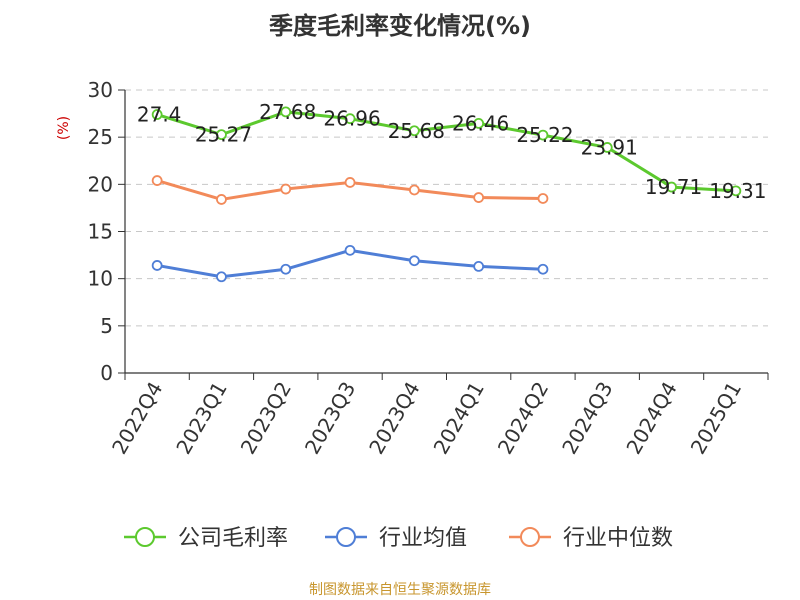 This screenshot has width=800, height=600. What do you see at coordinates (716, 418) in the screenshot?
I see `x-tick-label: 2025Q1` at bounding box center [716, 418].